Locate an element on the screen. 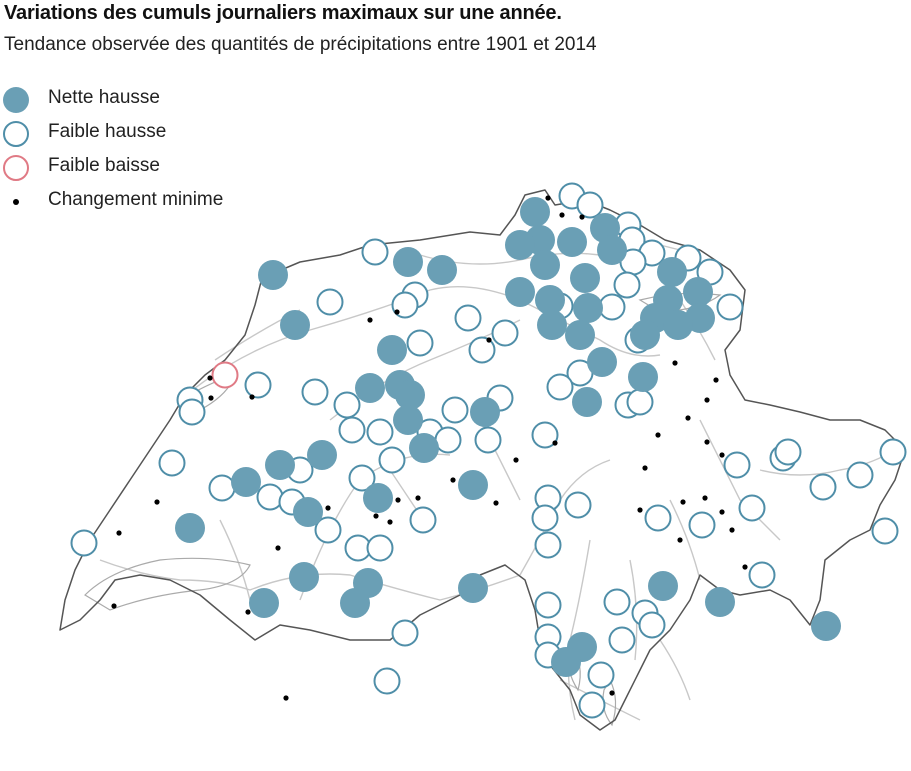  dot-icon is located at coordinates (16, 202).